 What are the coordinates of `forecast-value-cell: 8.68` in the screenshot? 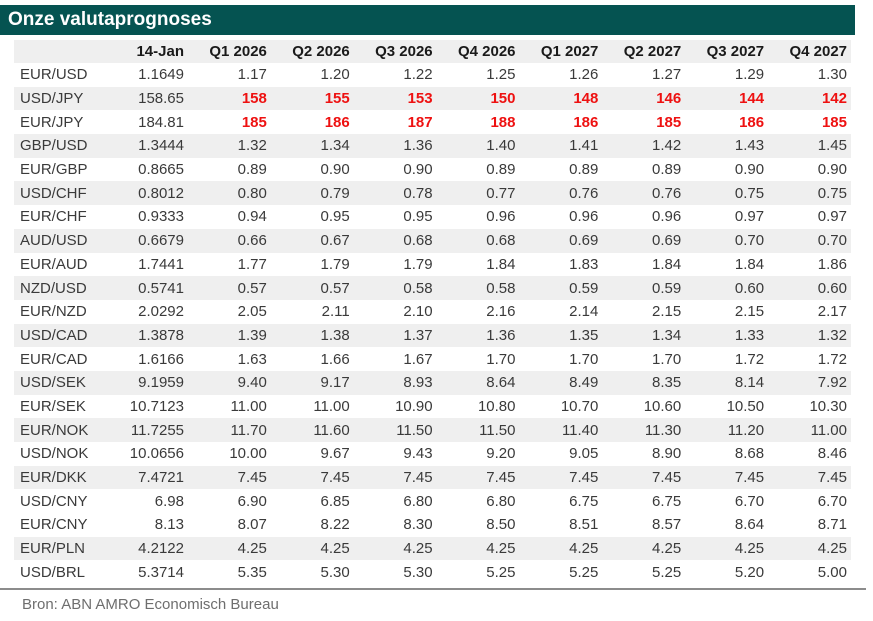 It's located at (749, 454).